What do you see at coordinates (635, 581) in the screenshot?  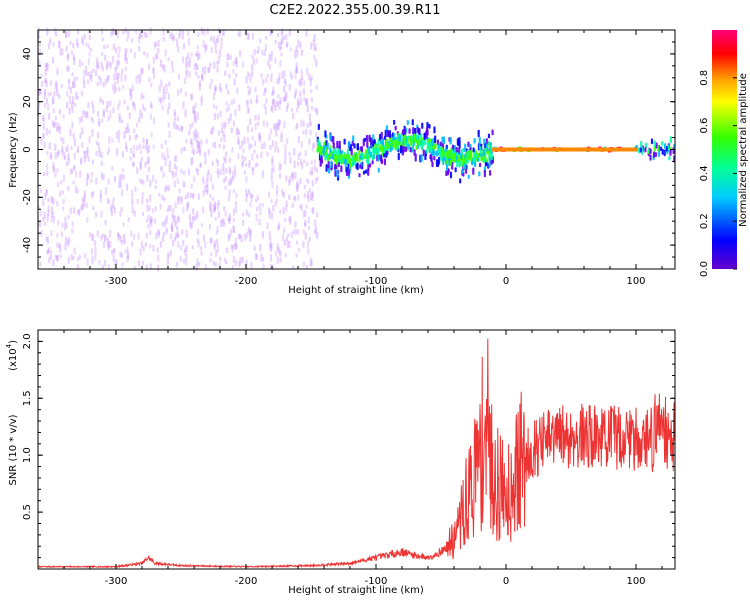 I see `snr-x-tick-label: 100` at bounding box center [635, 581].